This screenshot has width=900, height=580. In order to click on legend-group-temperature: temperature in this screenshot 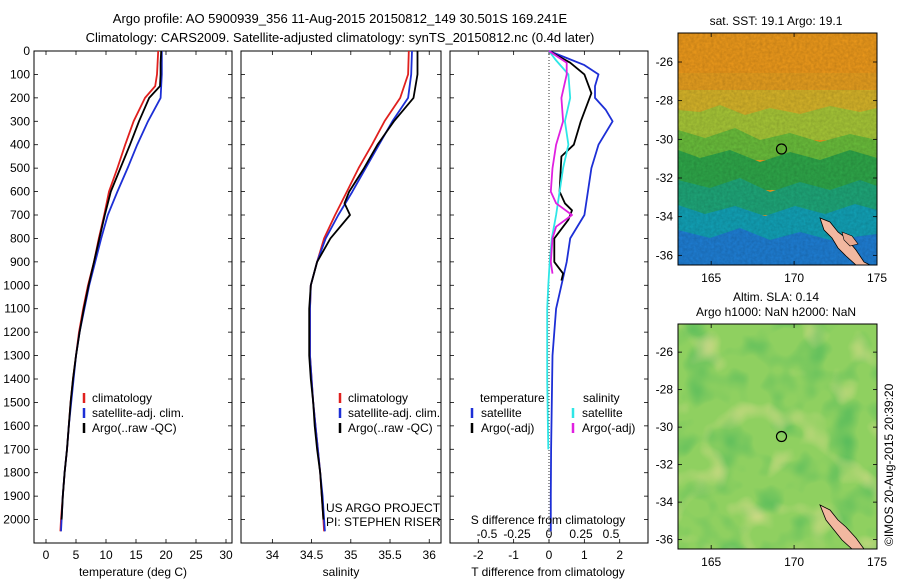, I will do `click(512, 398)`.